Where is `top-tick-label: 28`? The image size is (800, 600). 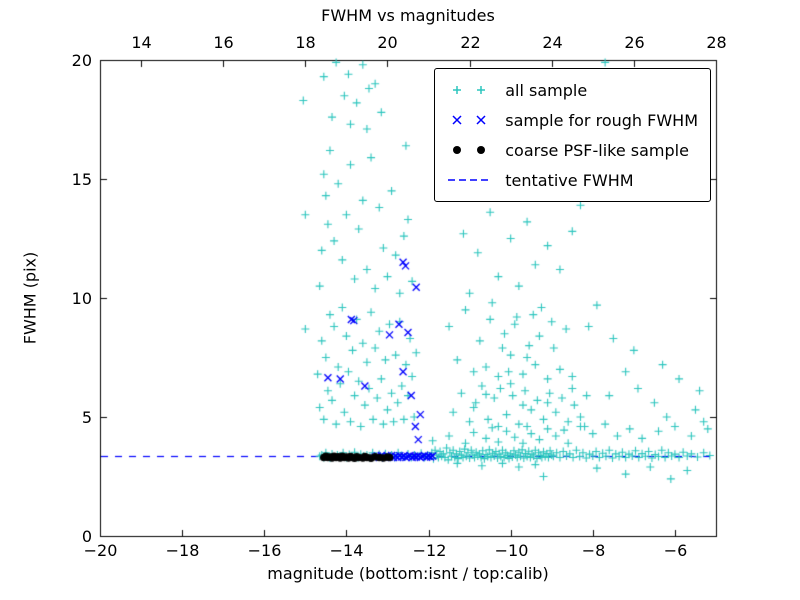 top-tick-label: 28 is located at coordinates (716, 42).